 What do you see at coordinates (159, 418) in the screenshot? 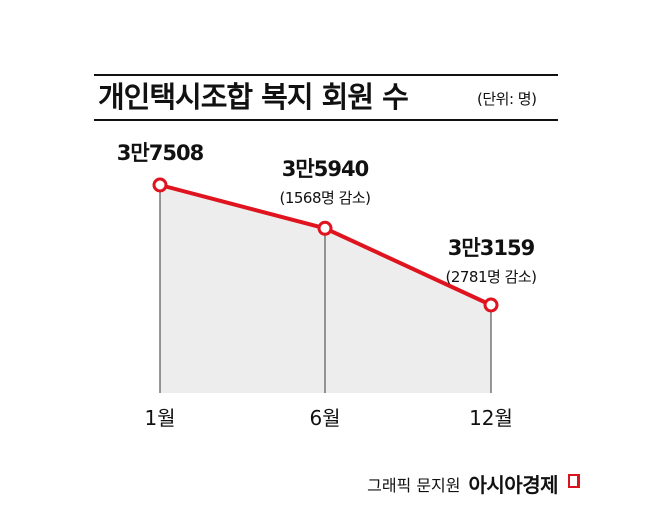
I see `x-tick-0: 1월` at bounding box center [159, 418].